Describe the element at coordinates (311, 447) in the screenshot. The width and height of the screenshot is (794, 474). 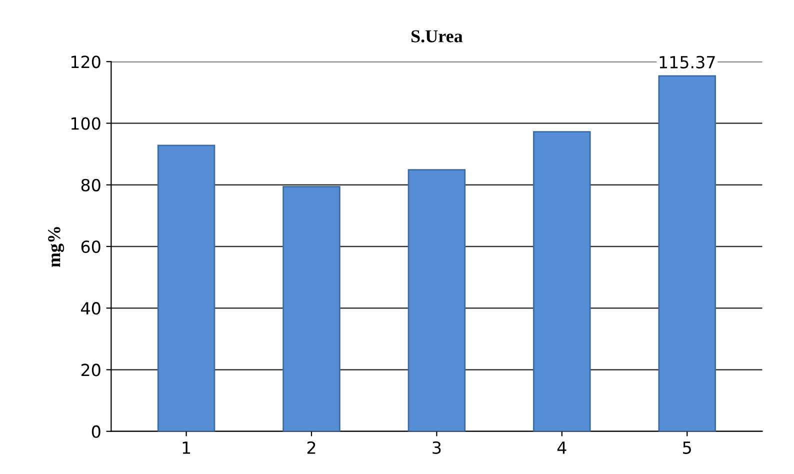
I see `x-tick-label: 2` at that location.